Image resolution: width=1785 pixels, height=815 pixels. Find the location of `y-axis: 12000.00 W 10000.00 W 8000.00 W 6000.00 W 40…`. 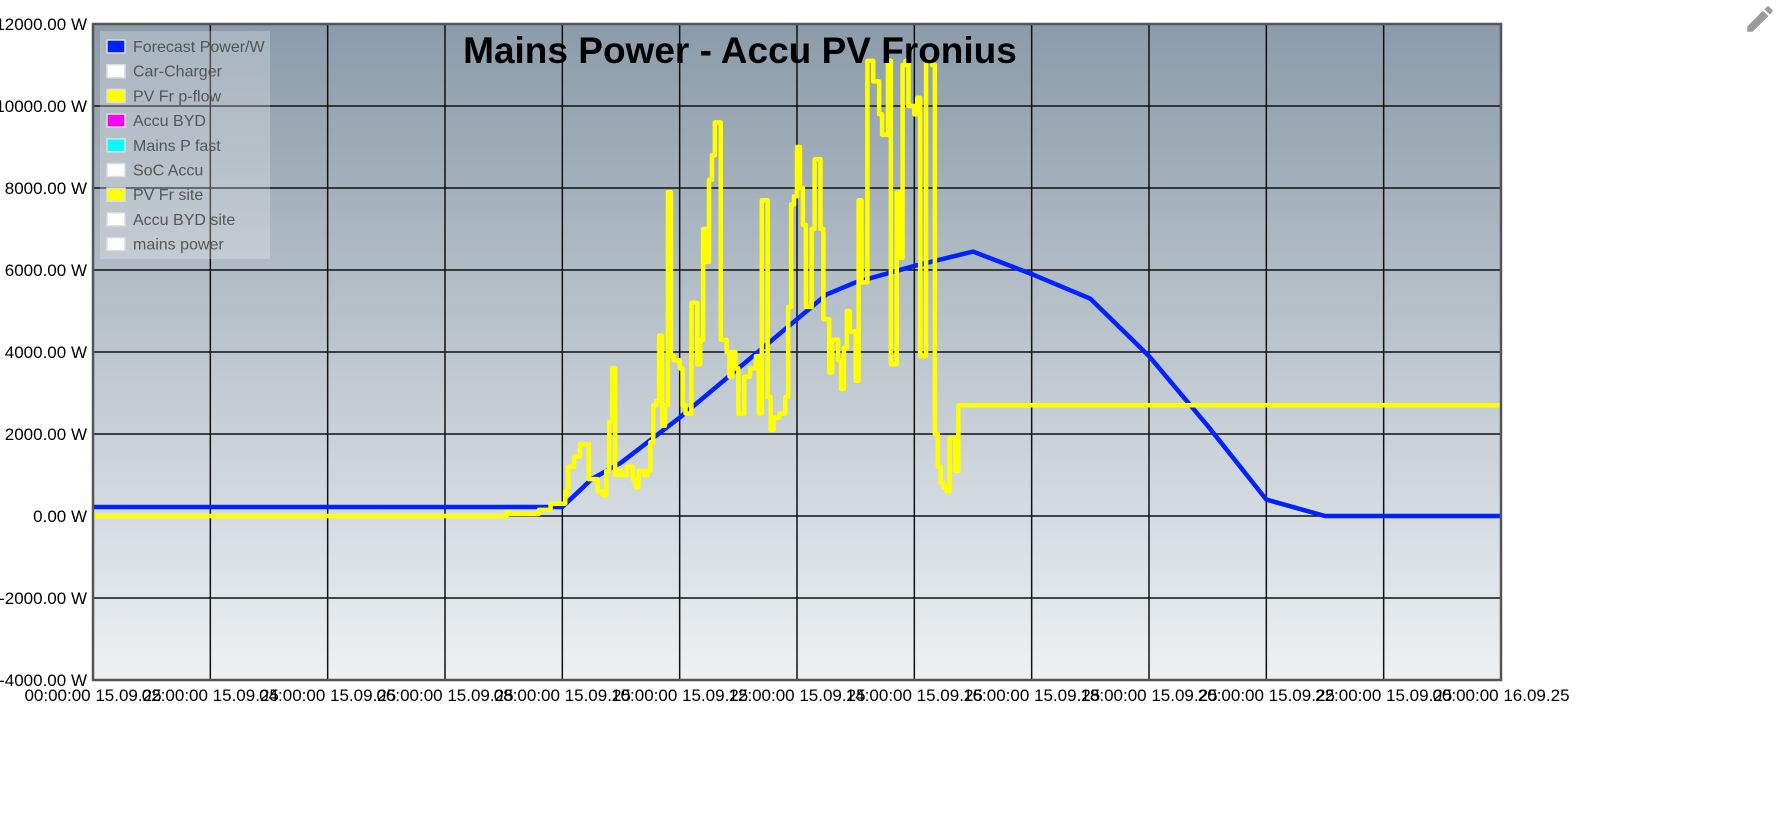

y-axis: 12000.00 W 10000.00 W 8000.00 W 6000.00 W 40… is located at coordinates (43, 352).